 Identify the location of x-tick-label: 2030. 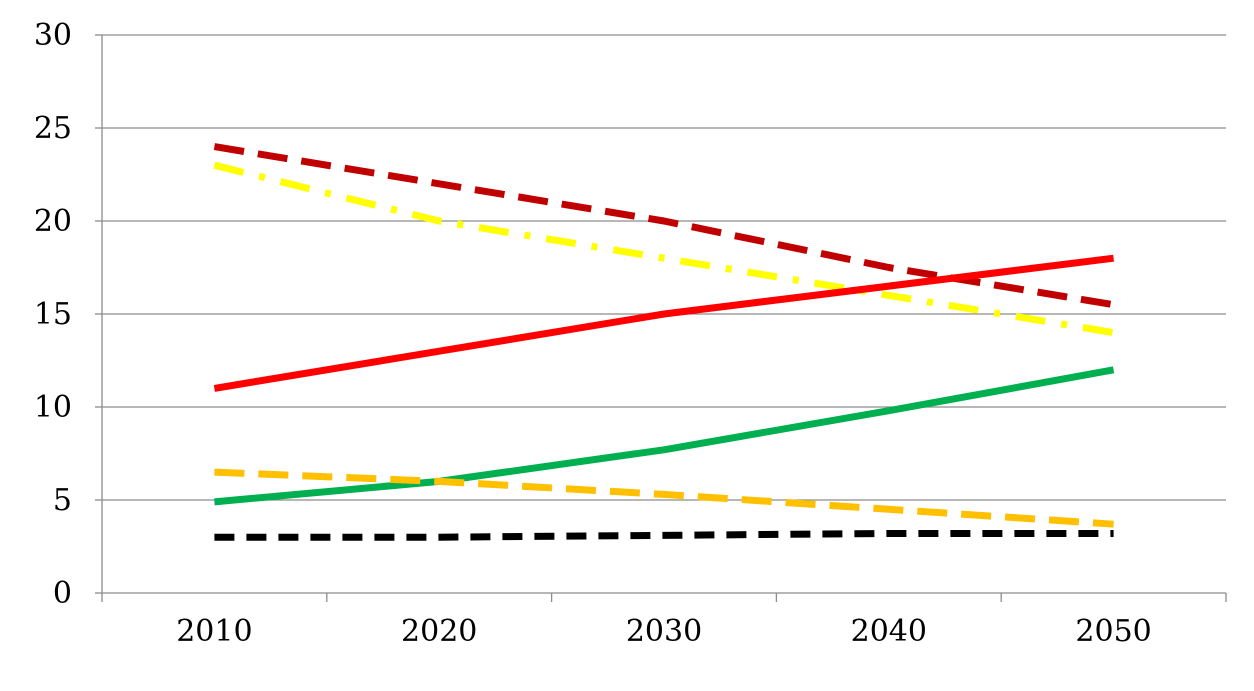
(664, 631).